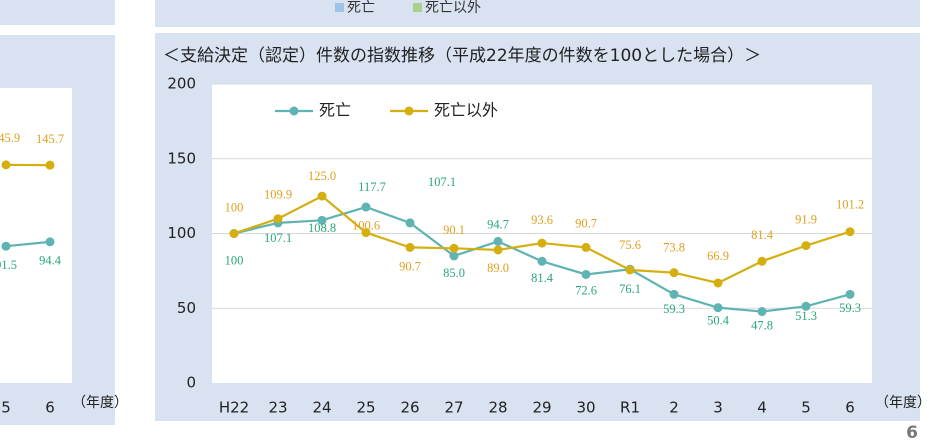  What do you see at coordinates (497, 408) in the screenshot?
I see `x-tick-label: 28` at bounding box center [497, 408].